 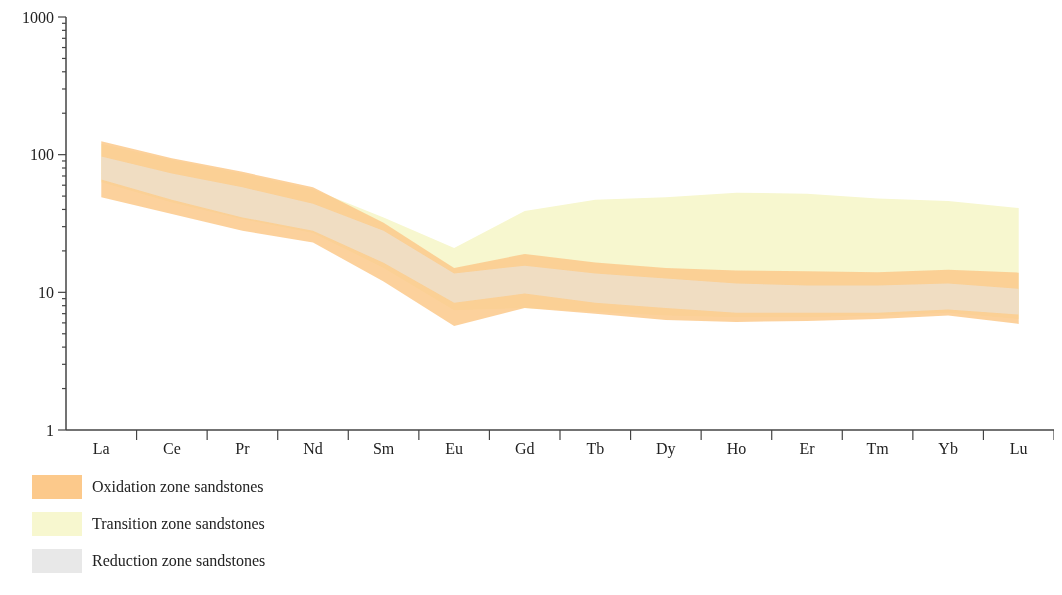 What do you see at coordinates (807, 448) in the screenshot?
I see `x-tick-label: Er` at bounding box center [807, 448].